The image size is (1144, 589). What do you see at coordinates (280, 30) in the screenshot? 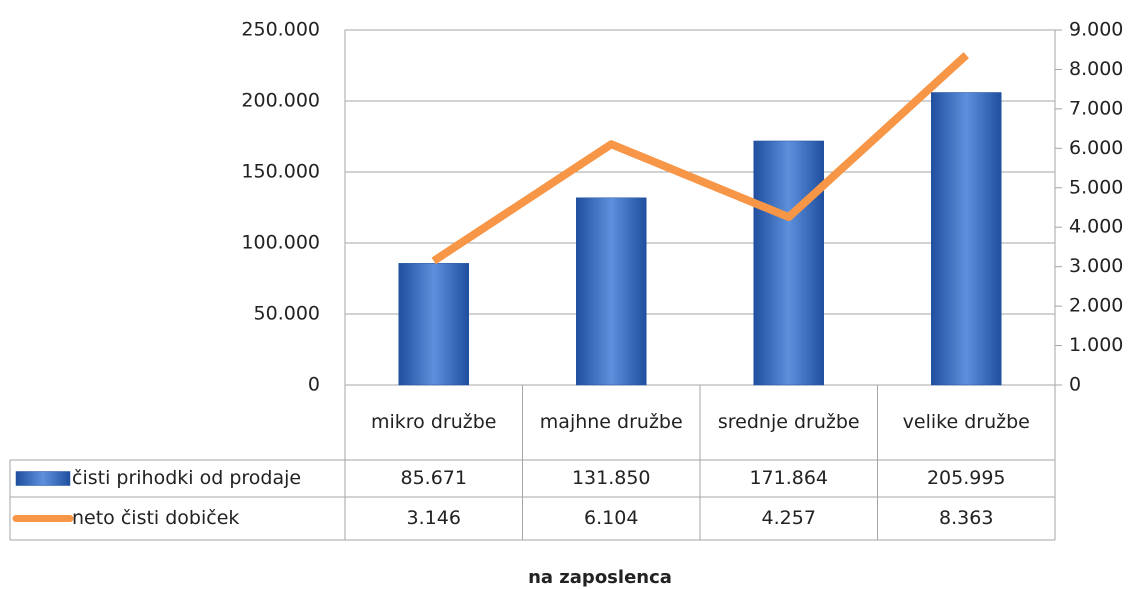
I see `y-tick-label: 250.000` at bounding box center [280, 30].